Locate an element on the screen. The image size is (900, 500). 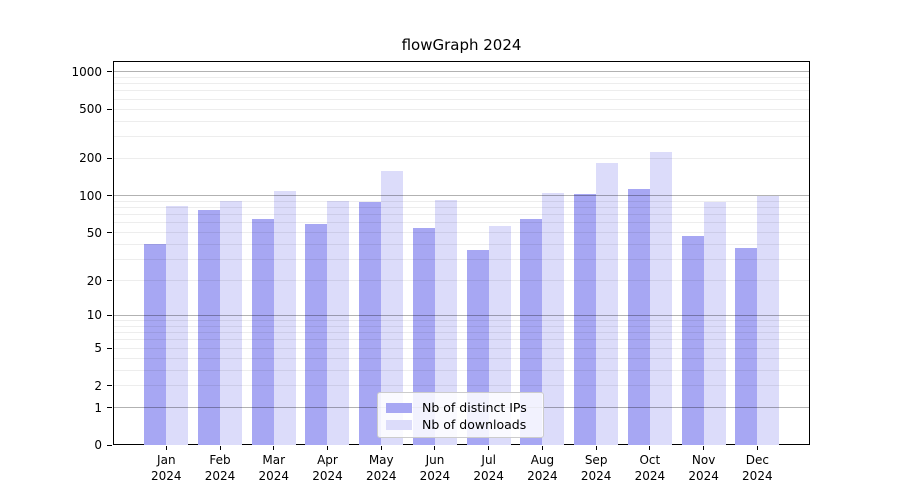
x-tick-month: Oct is located at coordinates (650, 460).